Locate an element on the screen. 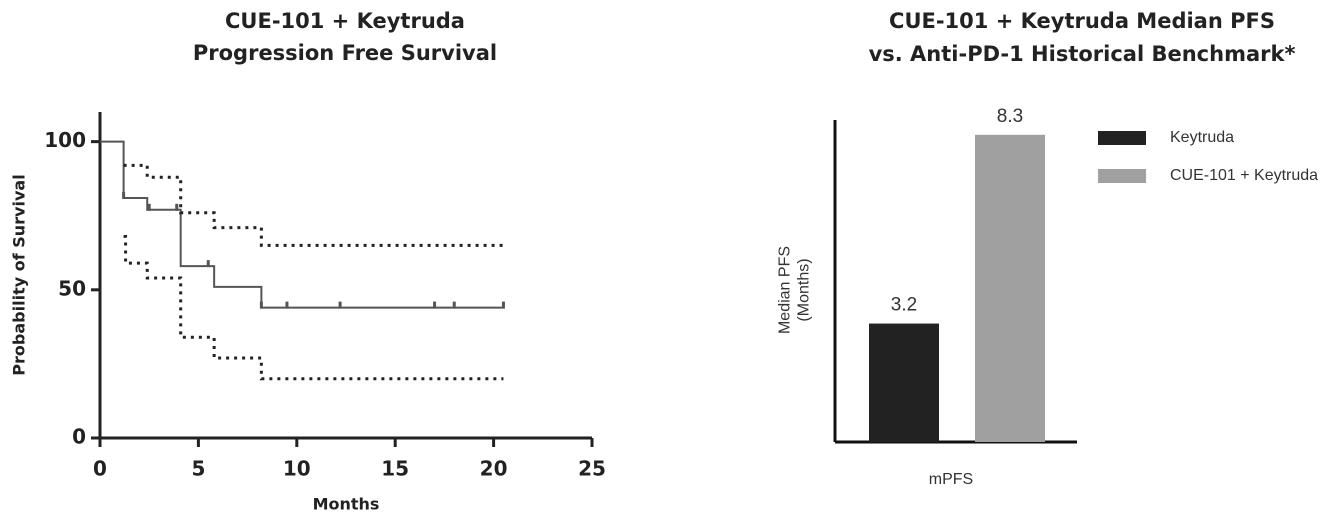 This screenshot has width=1337, height=515. y-tick-label: 50 is located at coordinates (72, 288).